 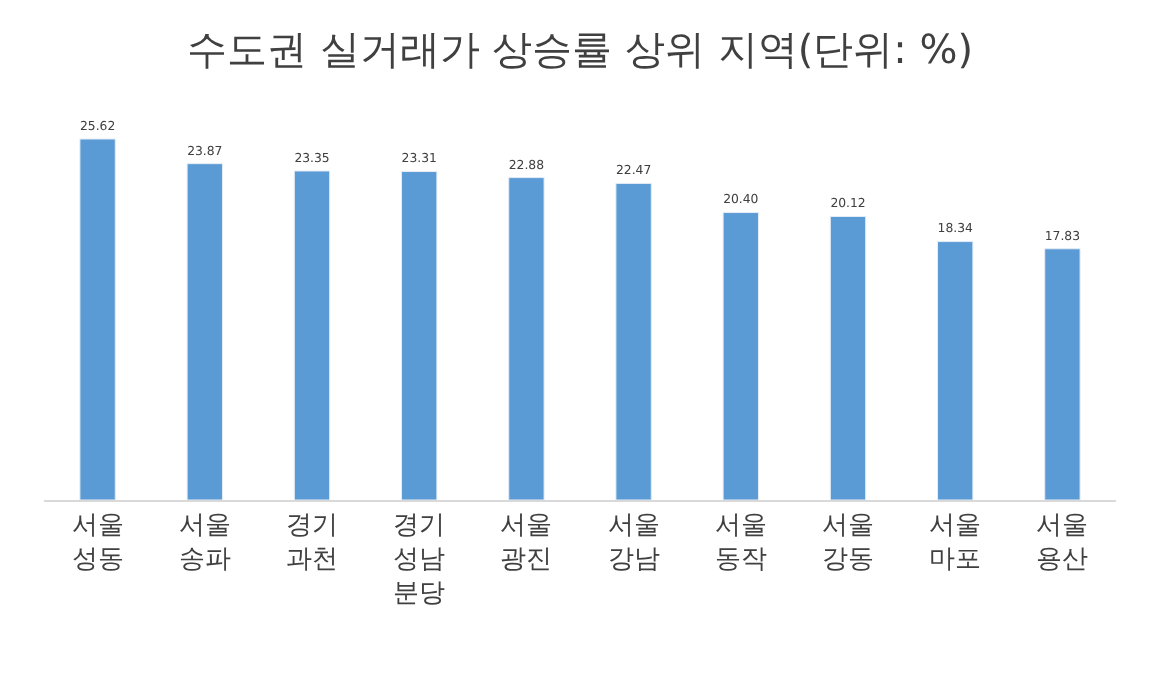 I want to click on chart-title: 수도권 실거래가 상승률 상위 지역(단위: %), so click(x=580, y=48).